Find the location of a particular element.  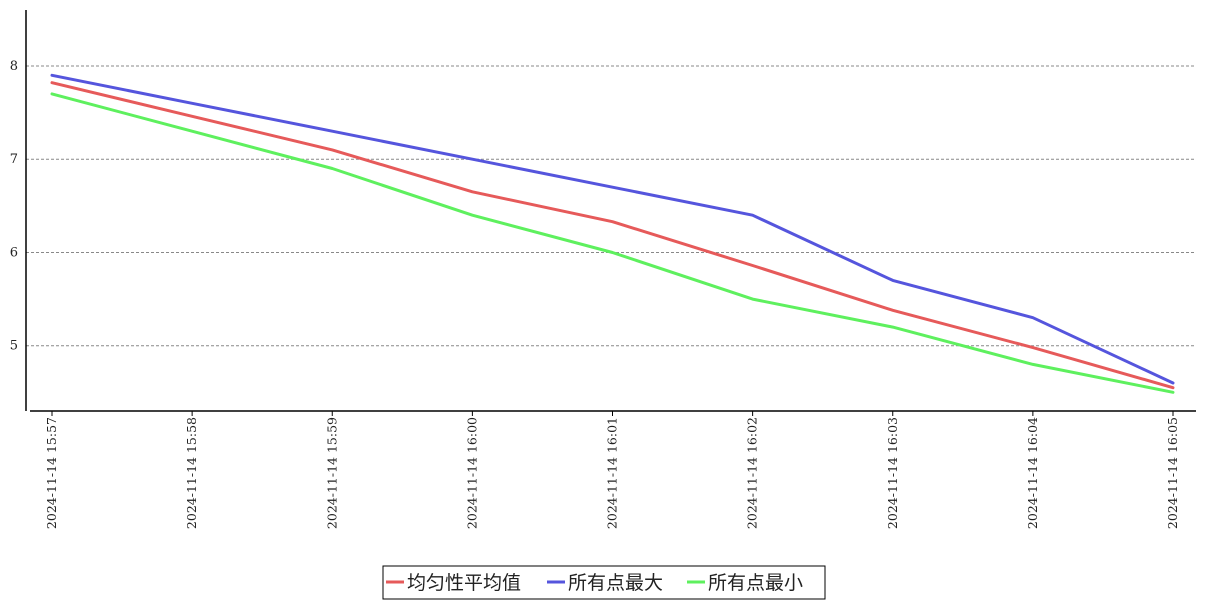

y-tick-label: 7 is located at coordinates (14, 159).